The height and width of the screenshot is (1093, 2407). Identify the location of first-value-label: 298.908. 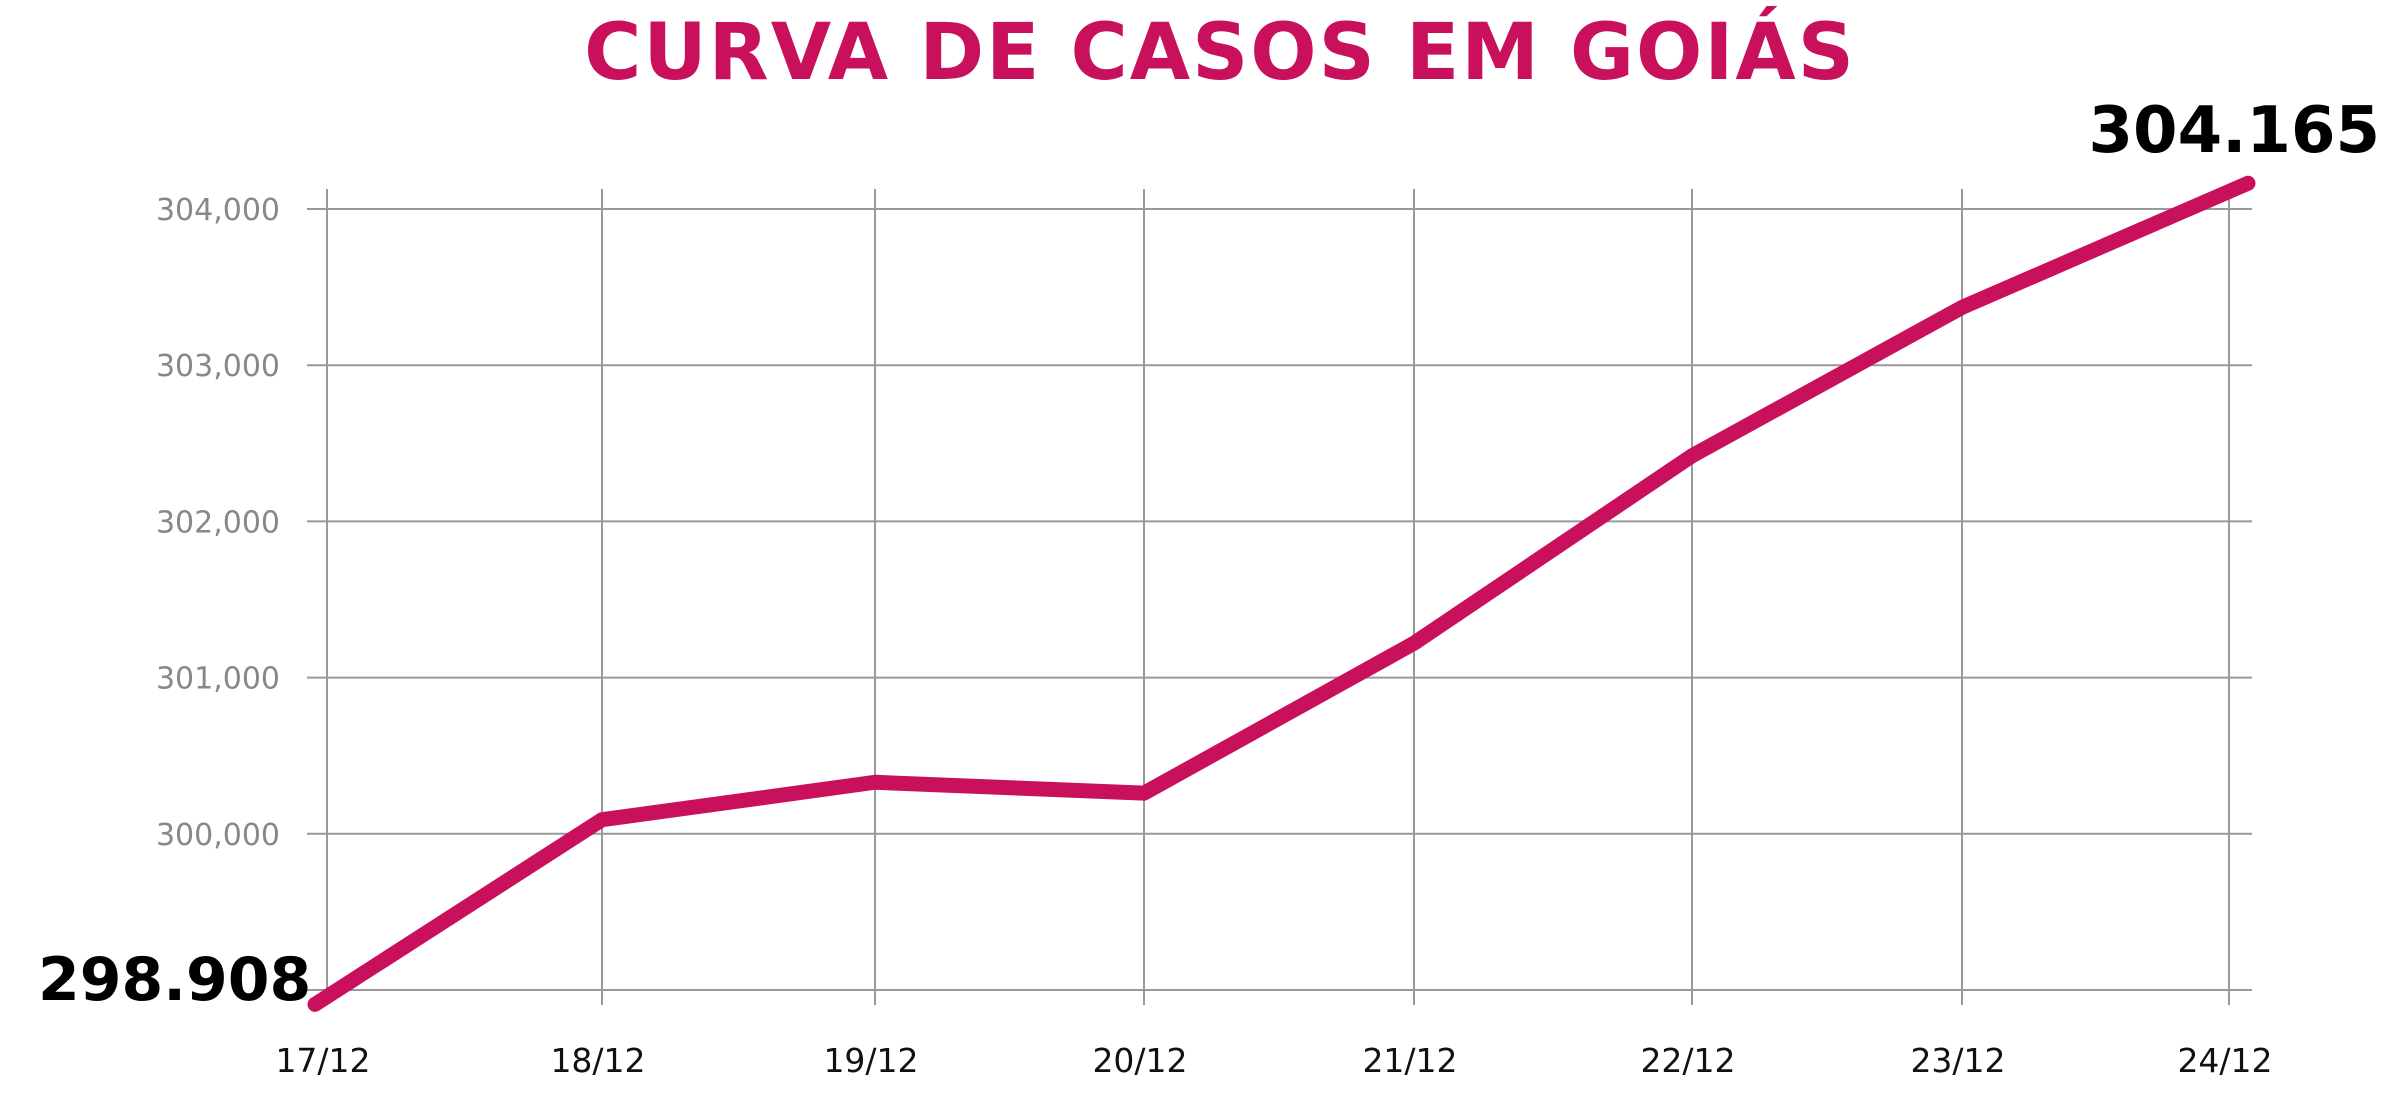
(174, 980).